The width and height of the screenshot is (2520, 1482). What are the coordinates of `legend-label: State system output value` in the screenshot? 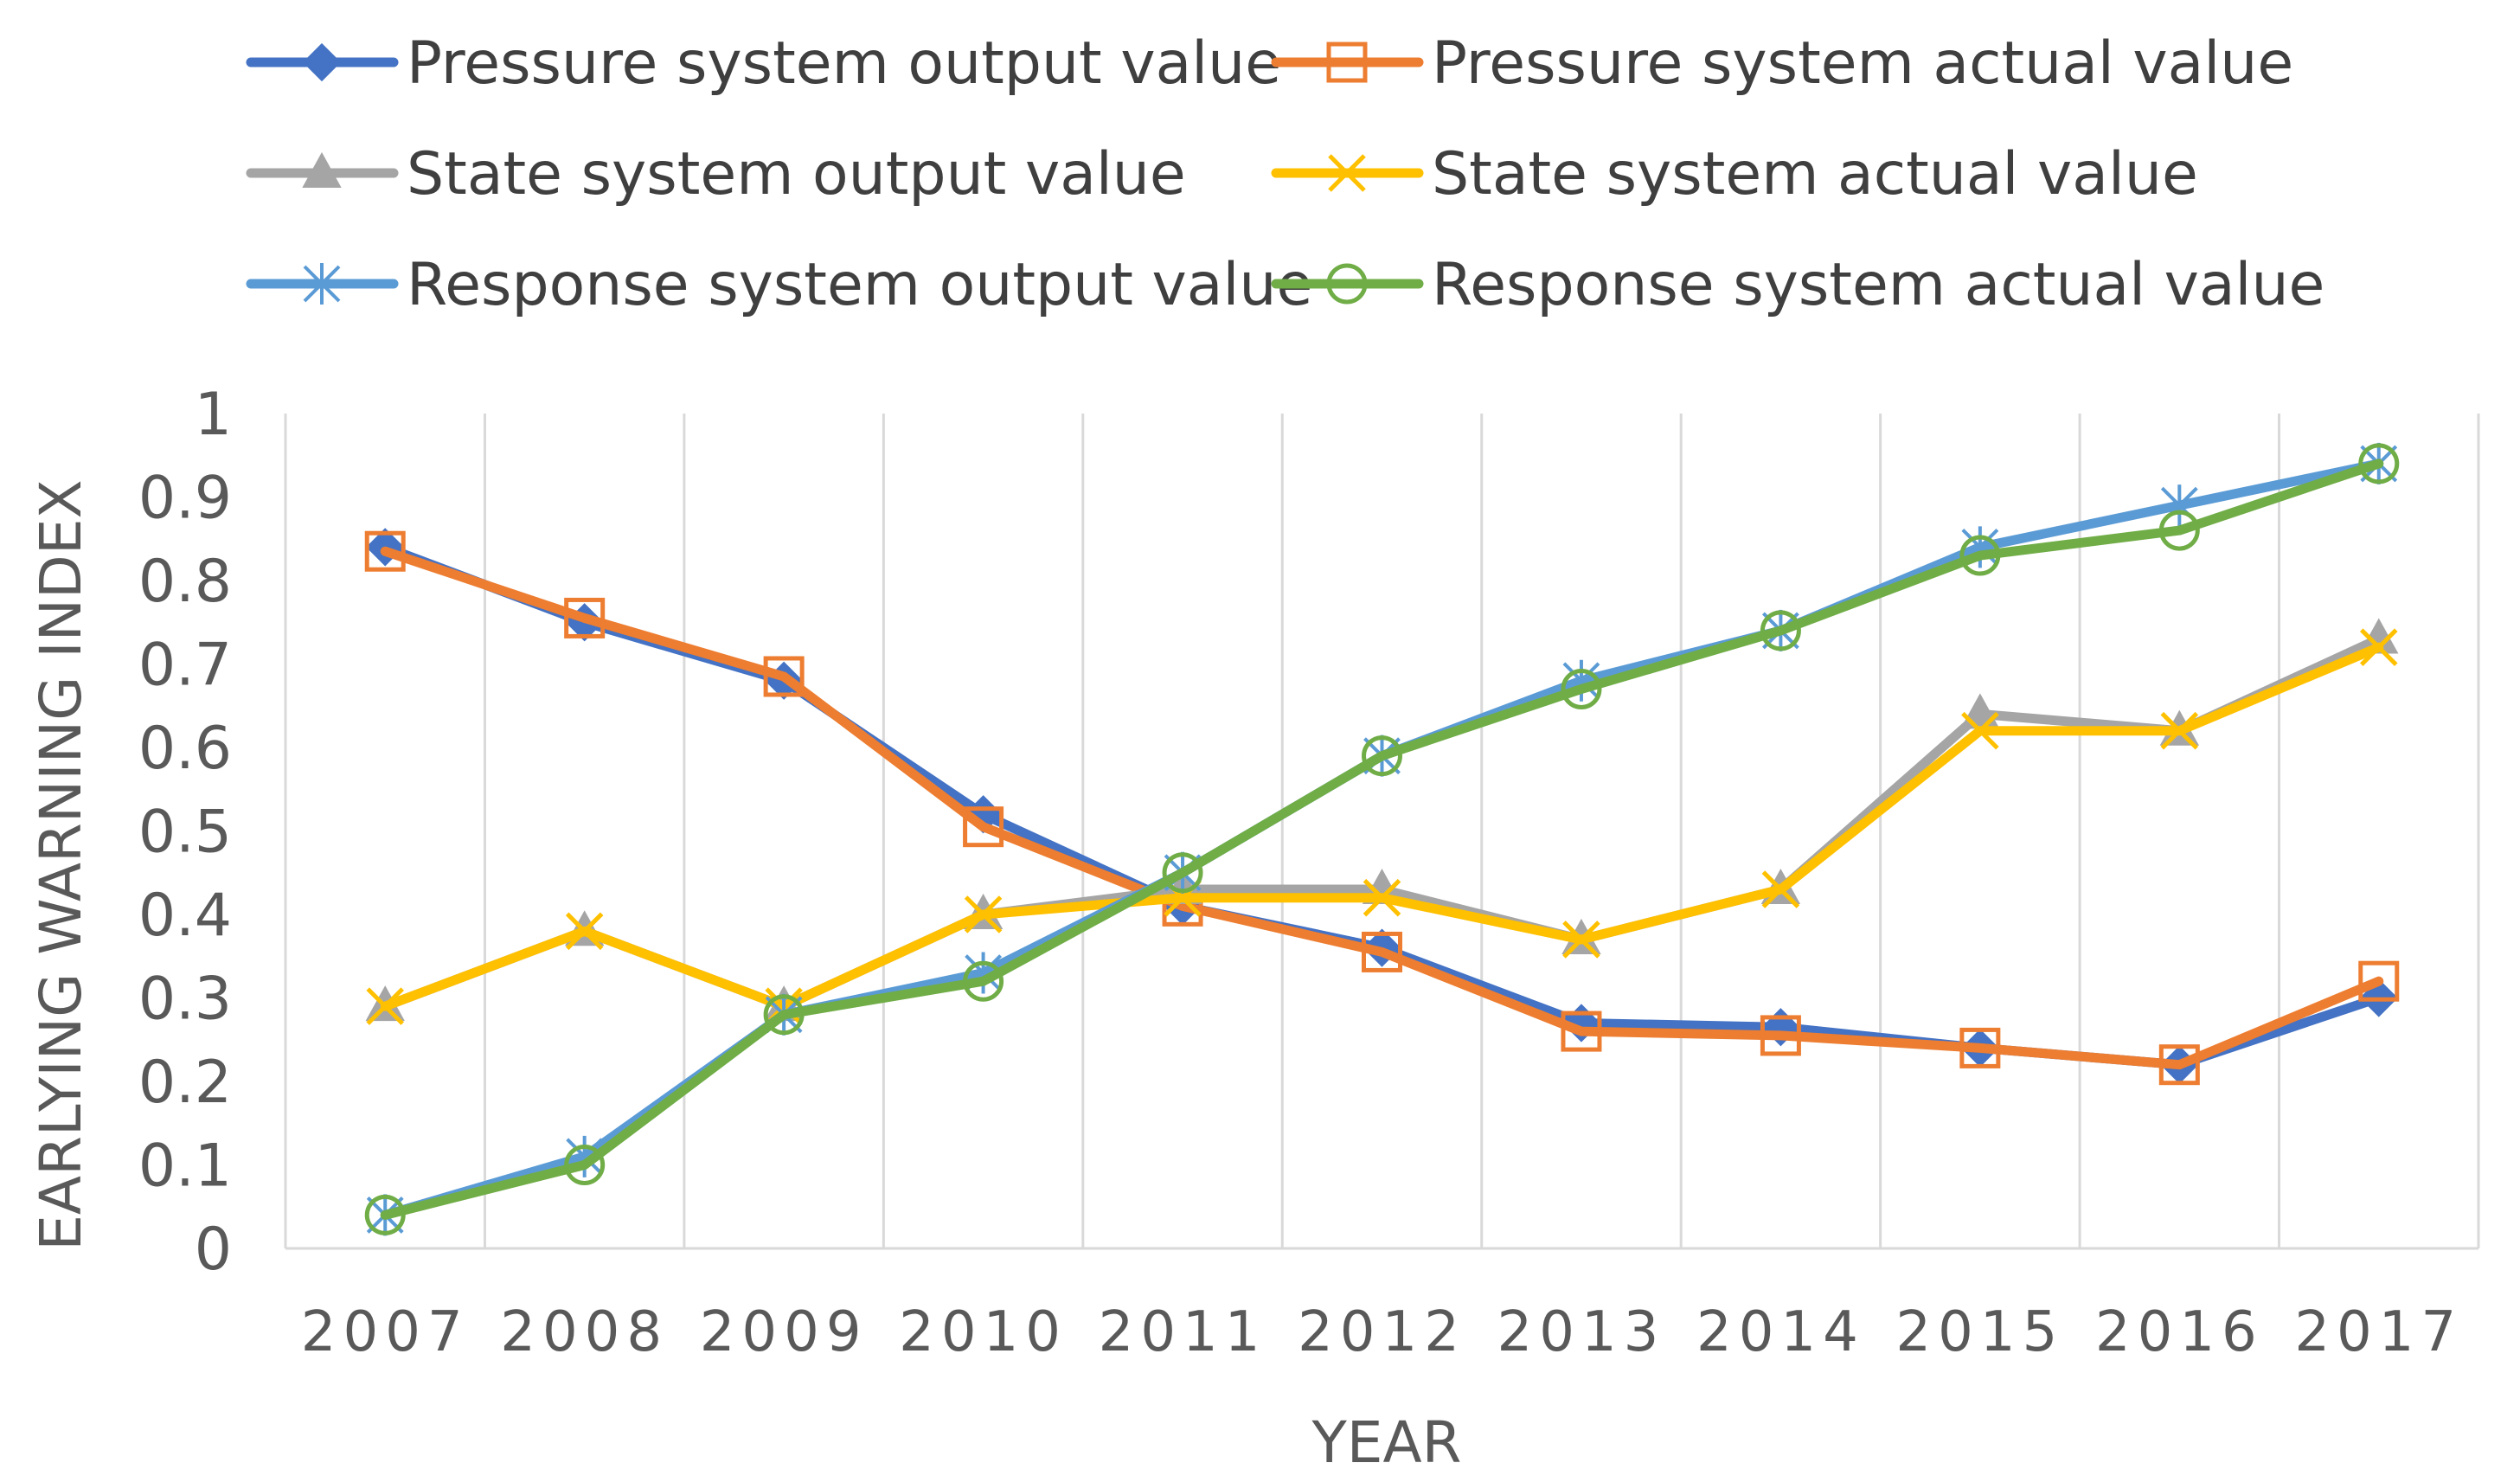 It's located at (796, 174).